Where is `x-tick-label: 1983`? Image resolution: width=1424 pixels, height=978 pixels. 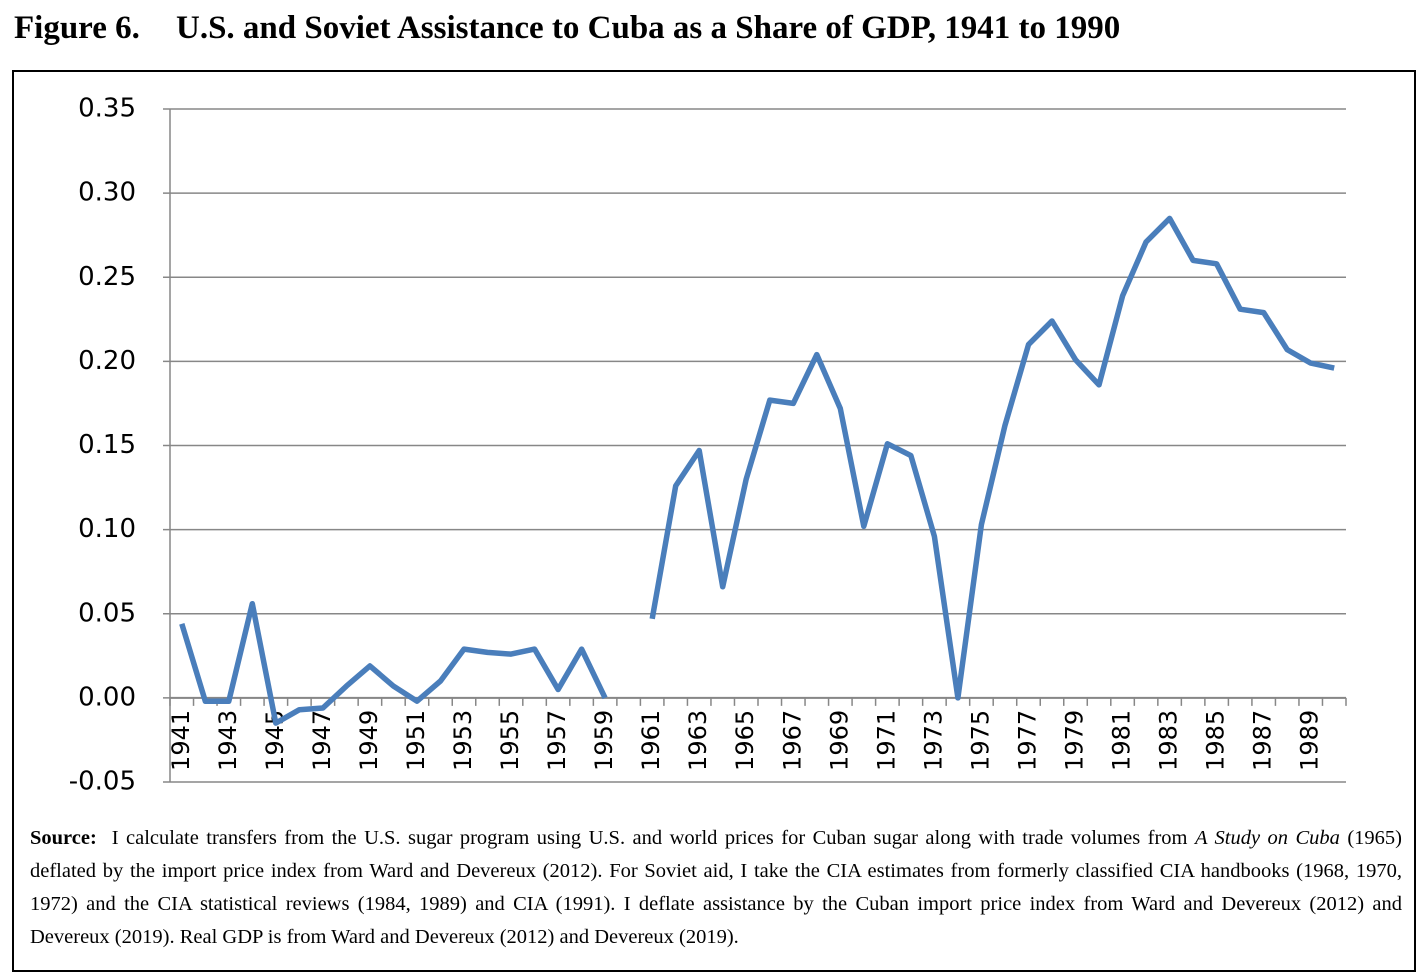
x-tick-label: 1983 is located at coordinates (1169, 740).